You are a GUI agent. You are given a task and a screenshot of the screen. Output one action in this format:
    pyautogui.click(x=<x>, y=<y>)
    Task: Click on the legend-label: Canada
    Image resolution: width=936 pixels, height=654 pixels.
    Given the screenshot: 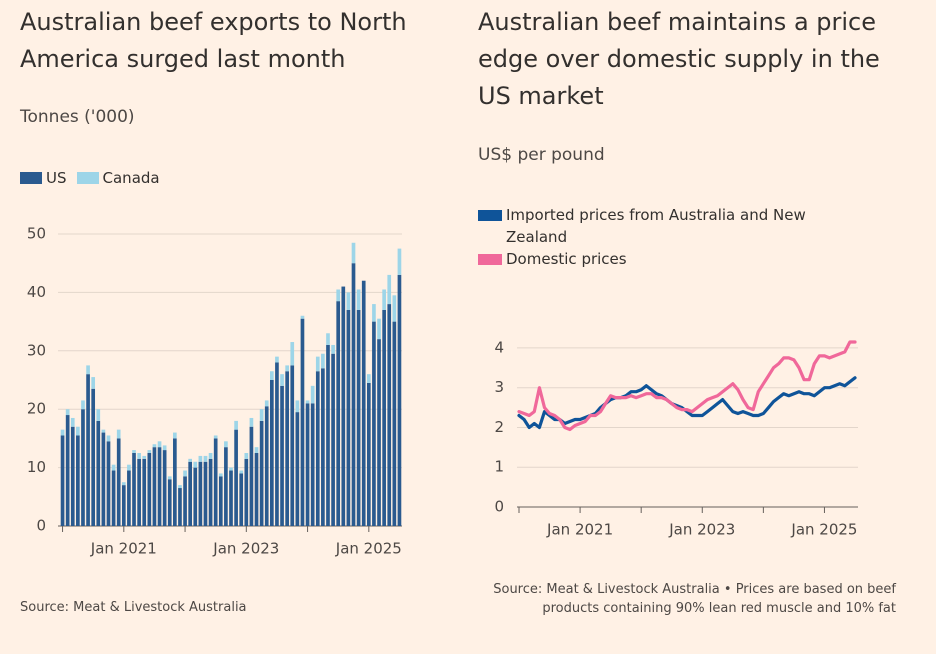 What is the action you would take?
    pyautogui.click(x=131, y=178)
    